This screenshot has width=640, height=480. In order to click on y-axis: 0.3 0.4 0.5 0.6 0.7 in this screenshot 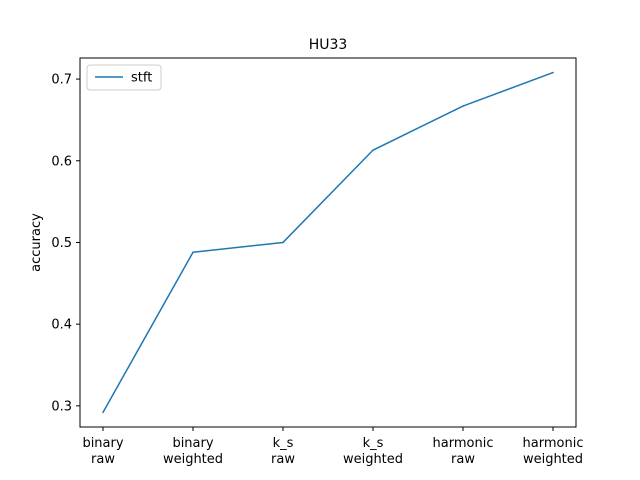, I will do `click(65, 243)`.